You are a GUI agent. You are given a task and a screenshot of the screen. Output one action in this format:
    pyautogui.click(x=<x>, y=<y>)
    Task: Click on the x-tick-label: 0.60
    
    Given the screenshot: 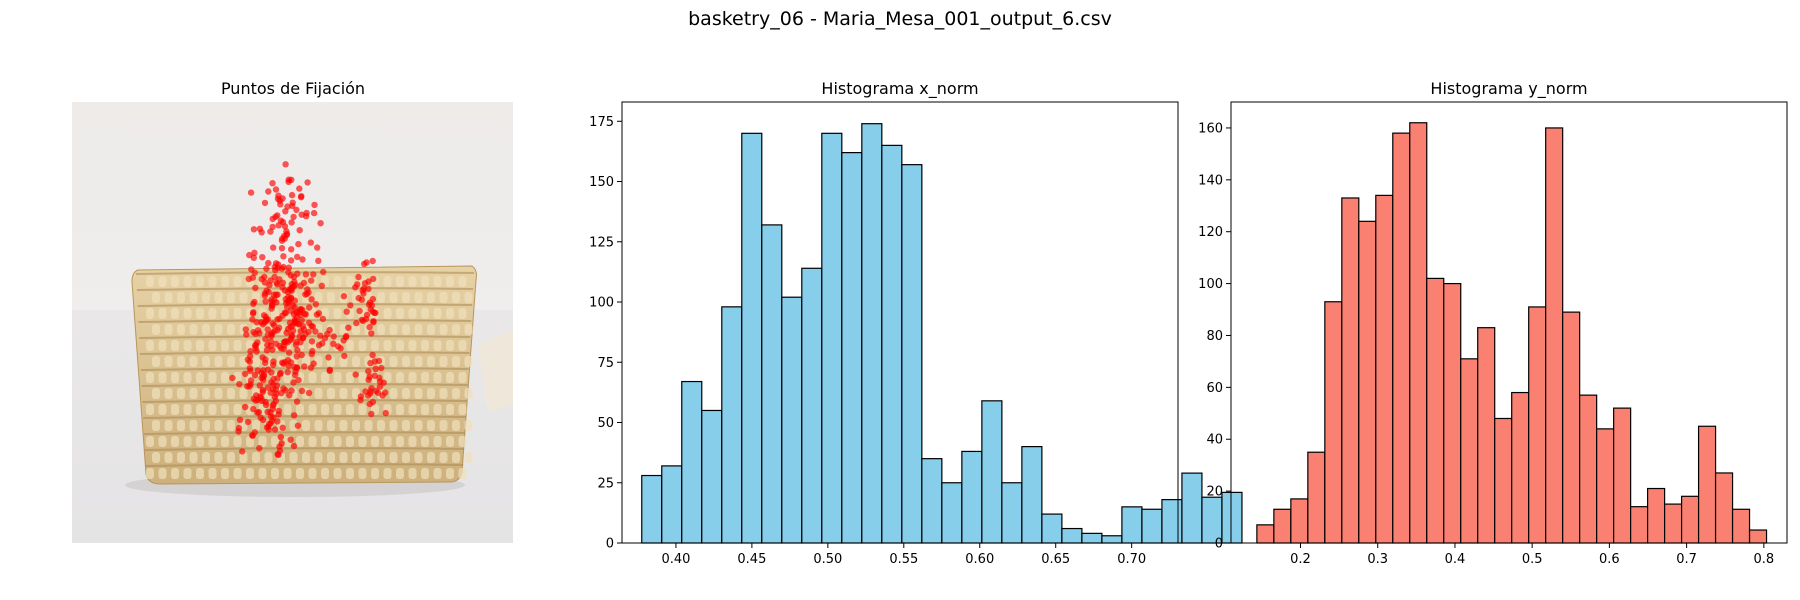 What is the action you would take?
    pyautogui.click(x=979, y=559)
    